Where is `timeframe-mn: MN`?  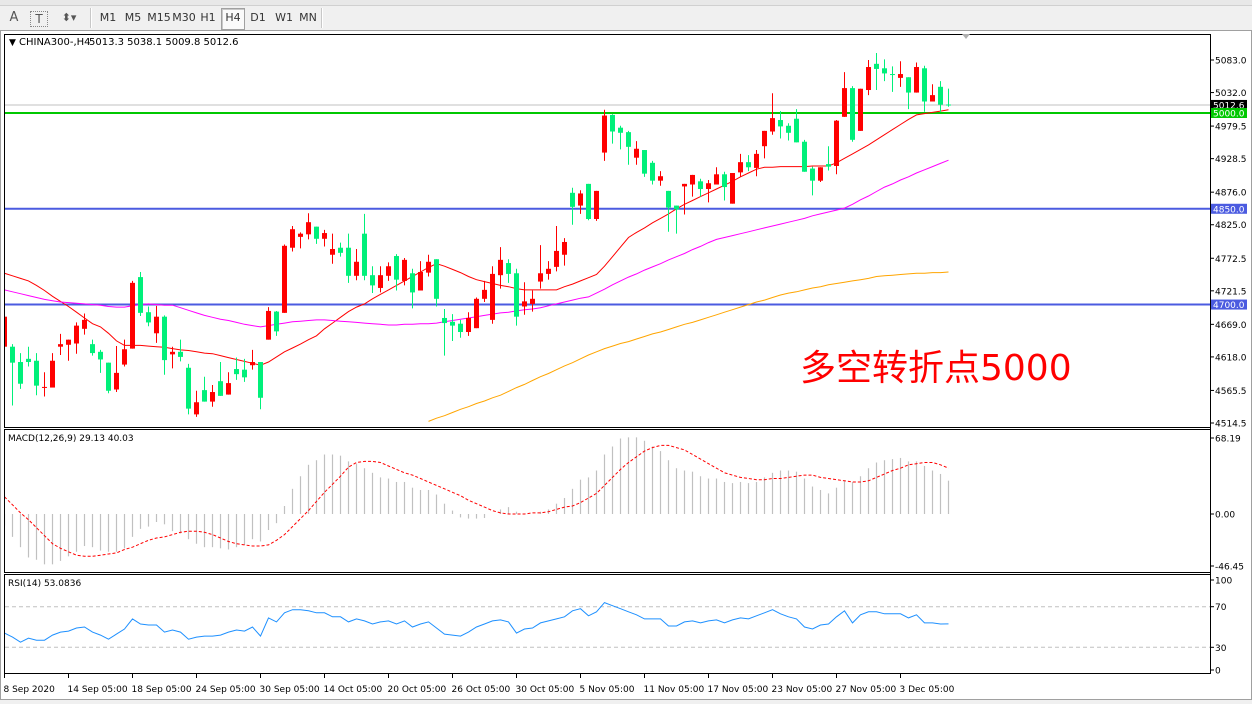
timeframe-mn: MN is located at coordinates (308, 17).